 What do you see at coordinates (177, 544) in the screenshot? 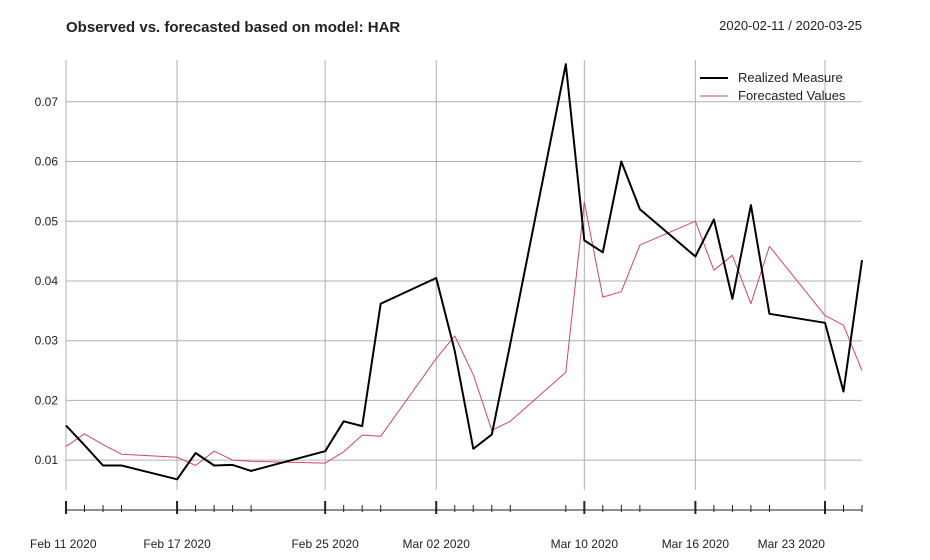
I see `x-tick-label: Feb 17 2020` at bounding box center [177, 544].